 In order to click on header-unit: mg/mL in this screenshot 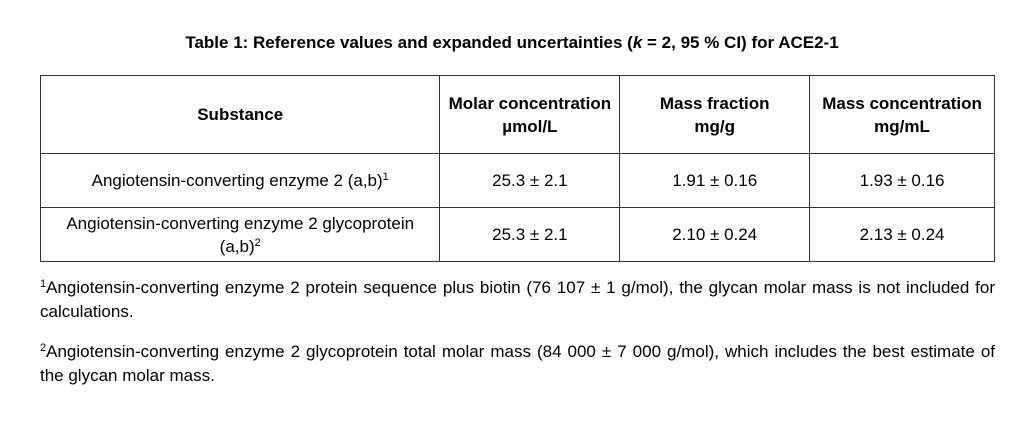, I will do `click(902, 126)`.